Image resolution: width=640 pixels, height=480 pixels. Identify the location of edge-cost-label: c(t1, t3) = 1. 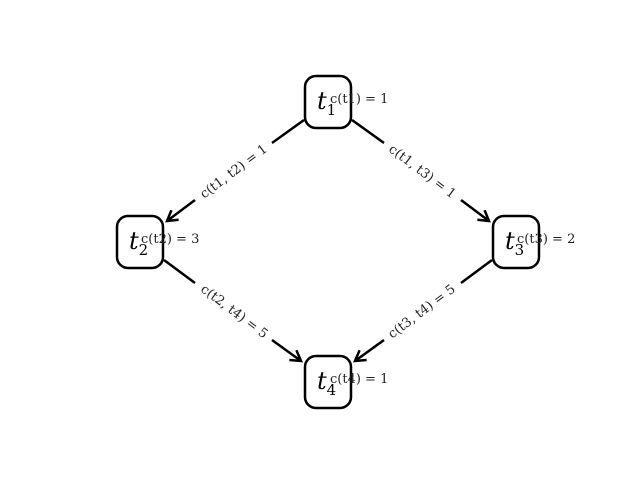
(421, 172).